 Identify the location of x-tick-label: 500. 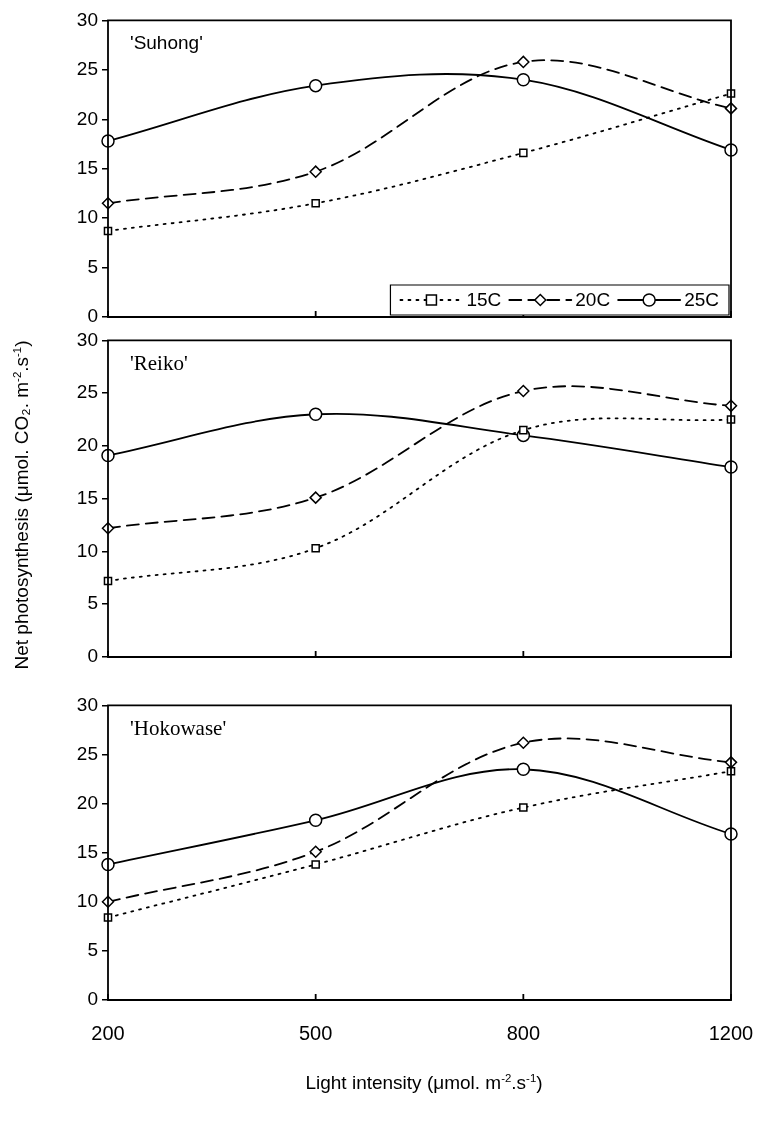
(315, 1032).